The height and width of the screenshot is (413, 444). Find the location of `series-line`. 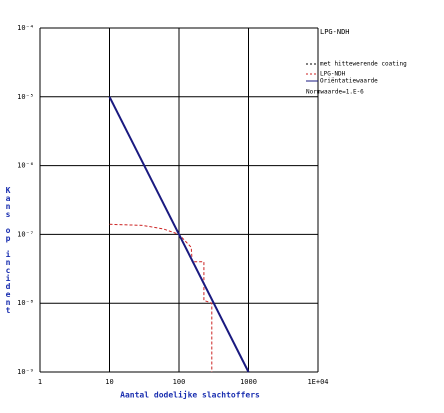

series-line is located at coordinates (161, 297).